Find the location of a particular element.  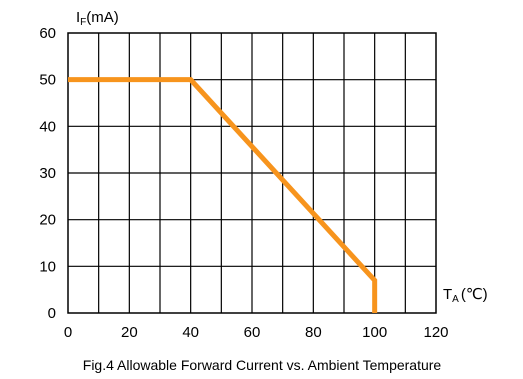

y-axis-label-sub: F is located at coordinates (83, 22).